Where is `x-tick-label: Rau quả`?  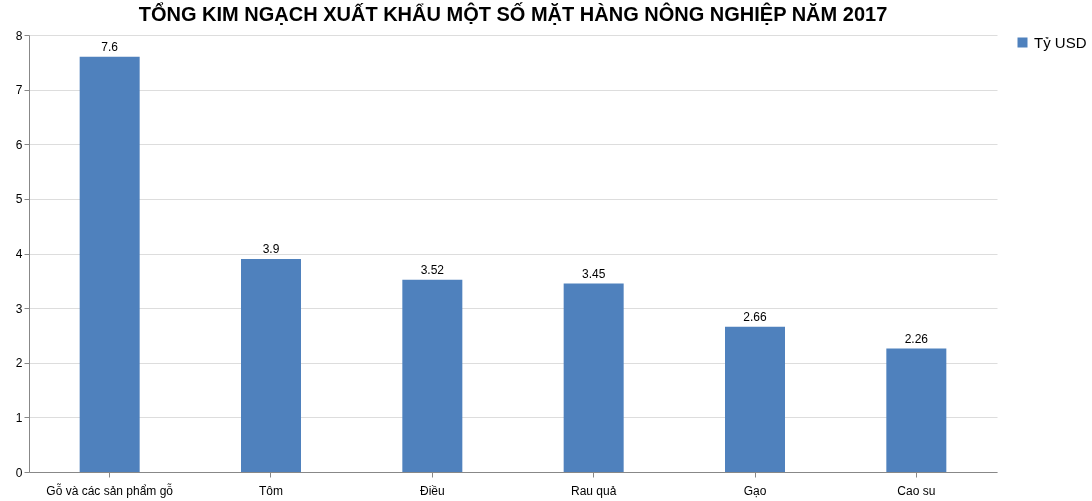 x-tick-label: Rau quả is located at coordinates (593, 490).